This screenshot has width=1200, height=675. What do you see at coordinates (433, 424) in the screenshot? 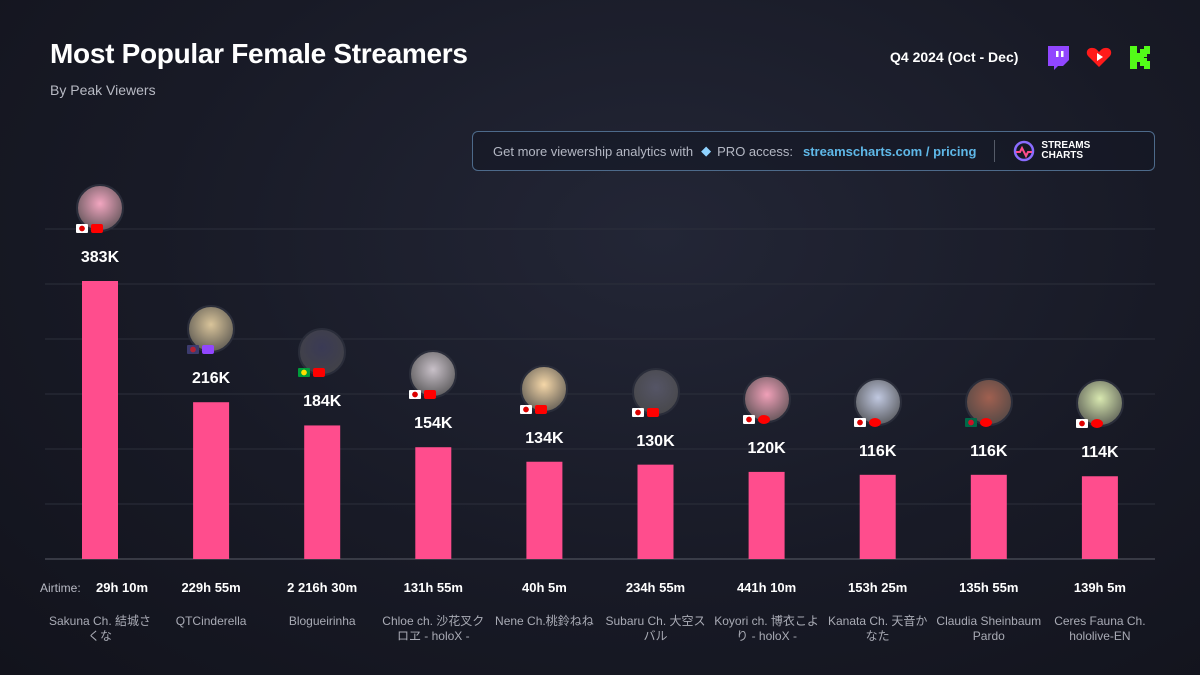
I see `value-label: 154K` at bounding box center [433, 424].